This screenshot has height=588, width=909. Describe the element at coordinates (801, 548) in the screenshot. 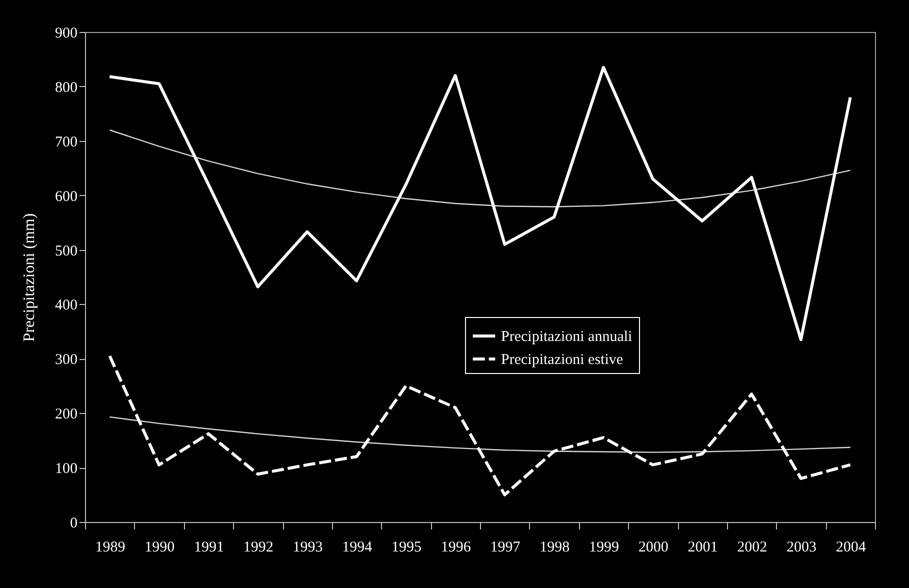

I see `x-tick-label: 2003` at that location.